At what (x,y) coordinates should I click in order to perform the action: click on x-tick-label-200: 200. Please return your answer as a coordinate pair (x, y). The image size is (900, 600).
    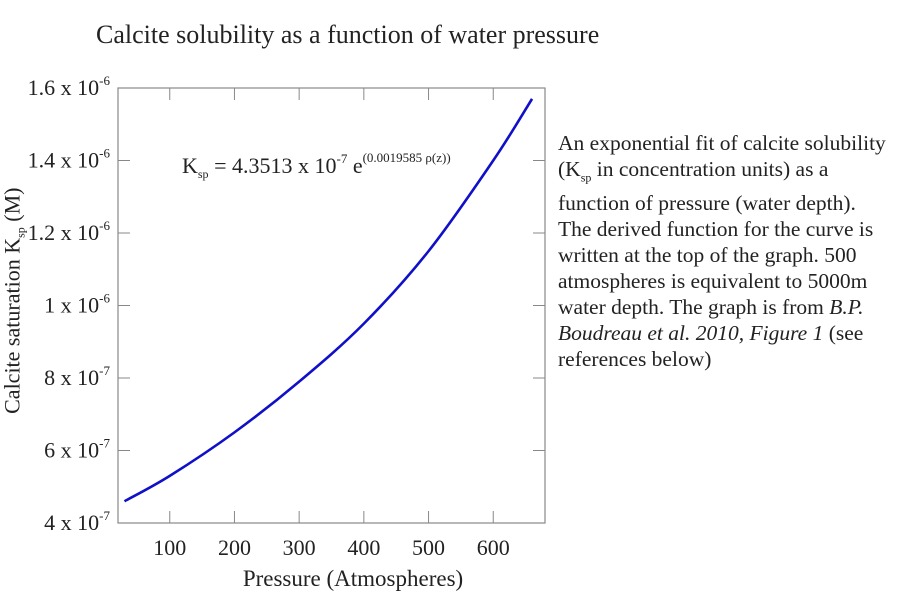
    Looking at the image, I should click on (234, 547).